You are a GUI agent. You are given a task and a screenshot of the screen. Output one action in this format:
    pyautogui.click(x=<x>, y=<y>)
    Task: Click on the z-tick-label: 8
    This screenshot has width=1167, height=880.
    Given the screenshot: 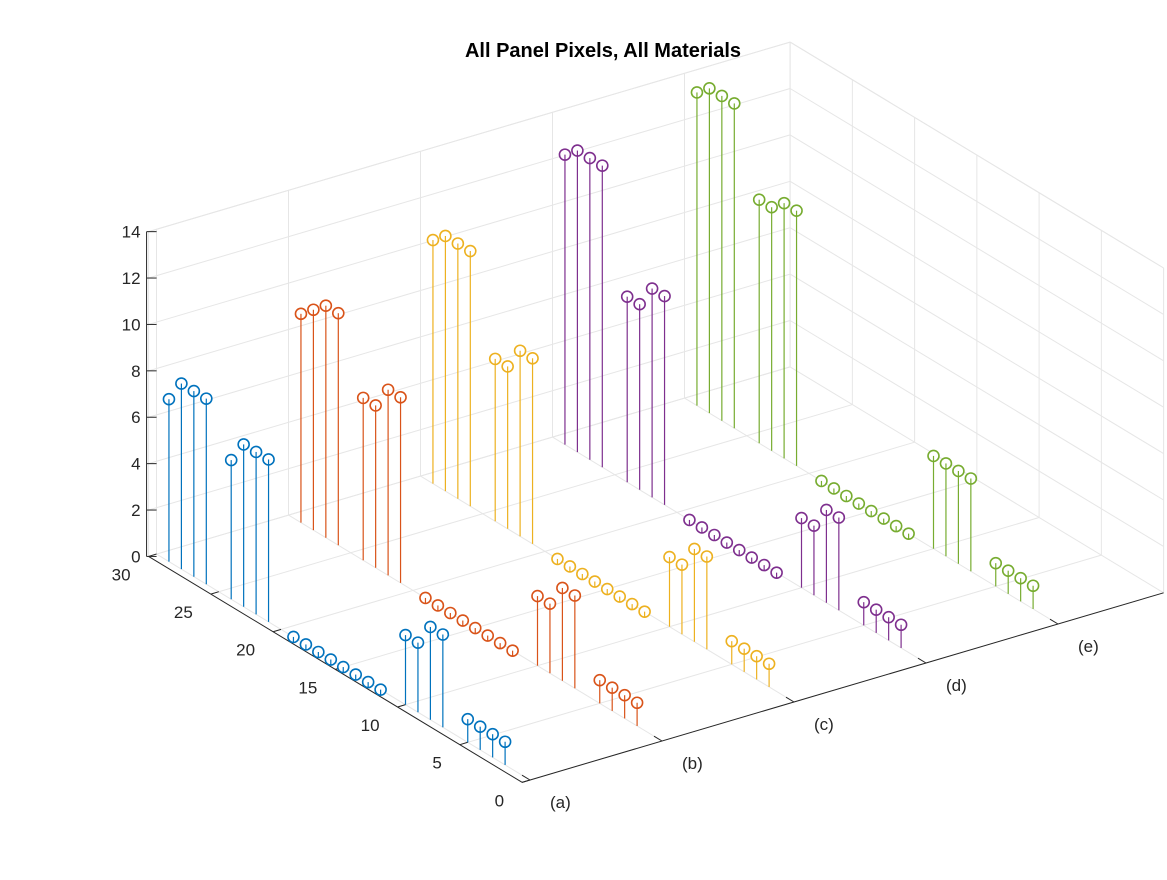 What is the action you would take?
    pyautogui.click(x=135, y=371)
    